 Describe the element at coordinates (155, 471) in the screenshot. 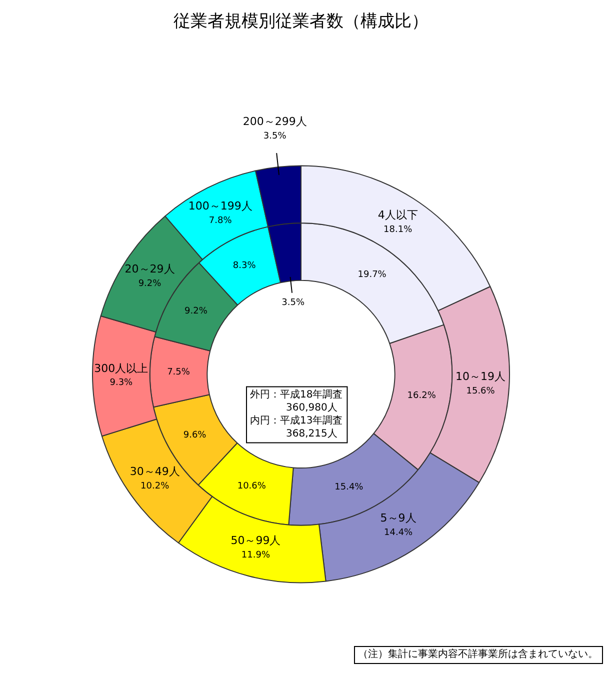

I see `slice-label: 30～49人` at that location.